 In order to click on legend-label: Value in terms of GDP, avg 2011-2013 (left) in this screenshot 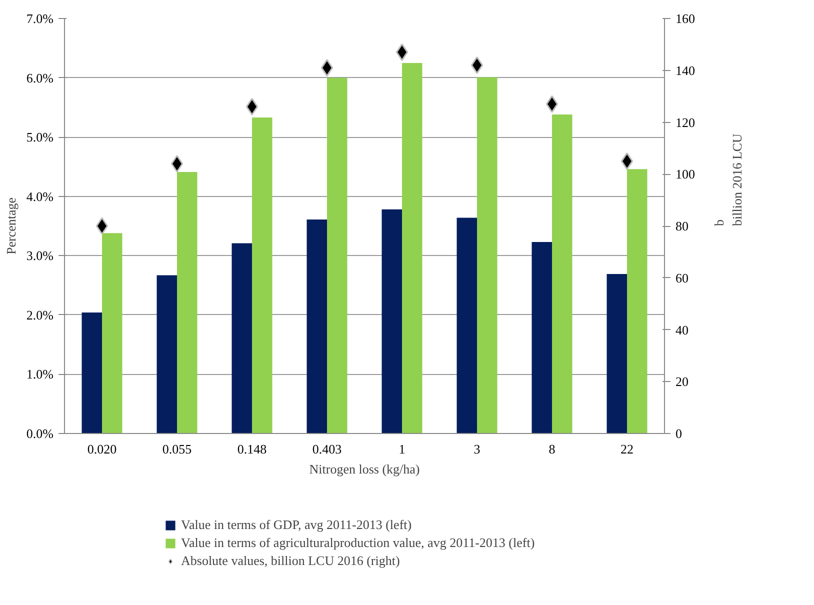, I will do `click(296, 525)`.